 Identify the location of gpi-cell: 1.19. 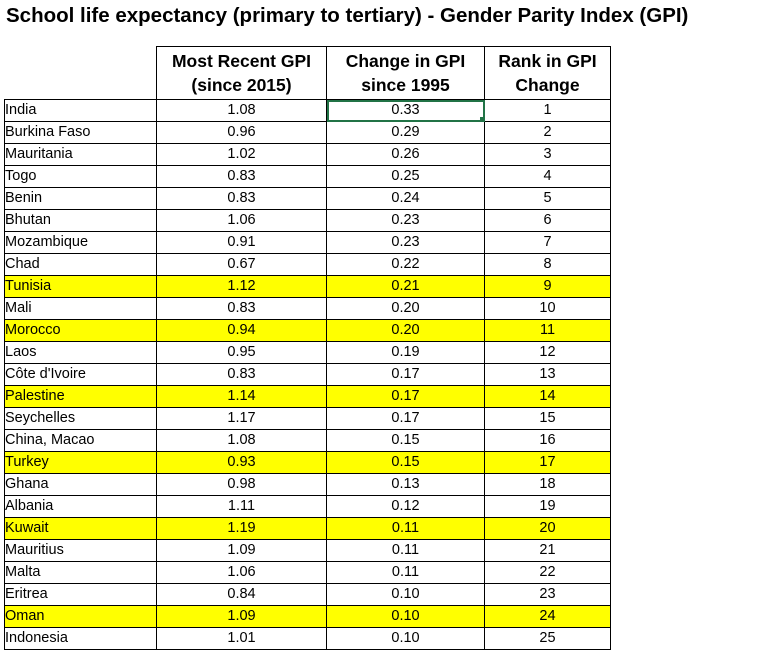
(241, 528).